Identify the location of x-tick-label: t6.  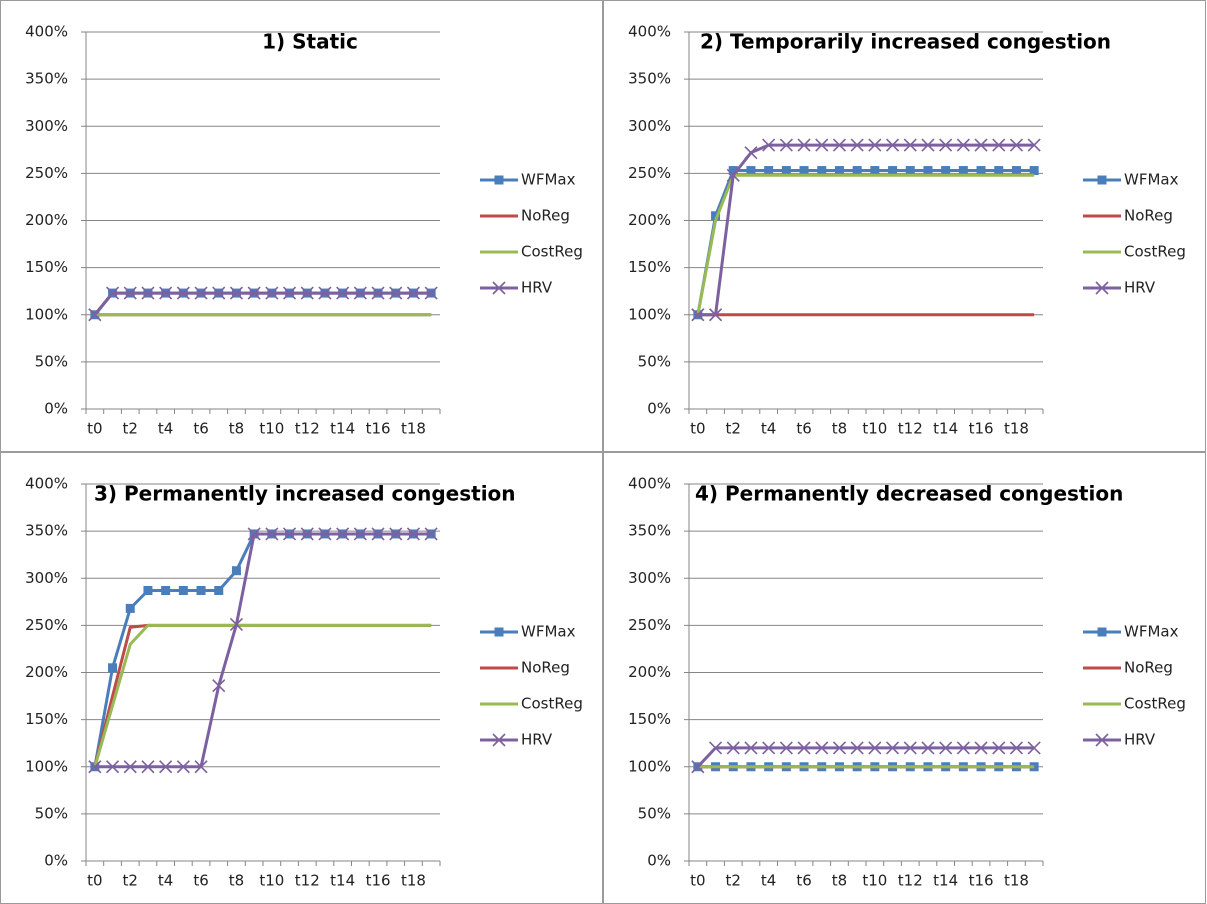
(200, 881).